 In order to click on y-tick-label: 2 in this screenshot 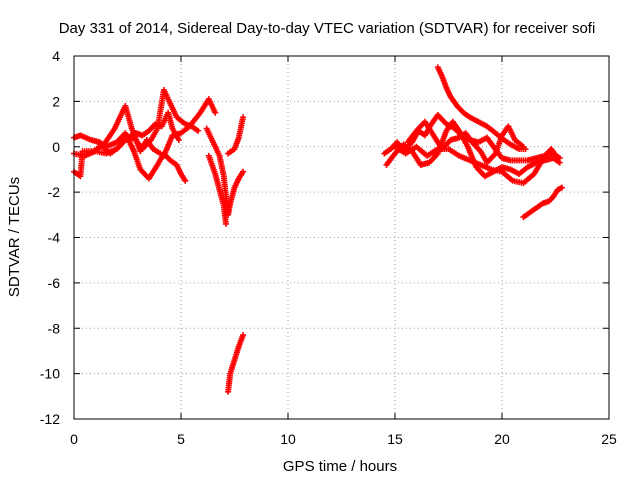, I will do `click(56, 101)`.